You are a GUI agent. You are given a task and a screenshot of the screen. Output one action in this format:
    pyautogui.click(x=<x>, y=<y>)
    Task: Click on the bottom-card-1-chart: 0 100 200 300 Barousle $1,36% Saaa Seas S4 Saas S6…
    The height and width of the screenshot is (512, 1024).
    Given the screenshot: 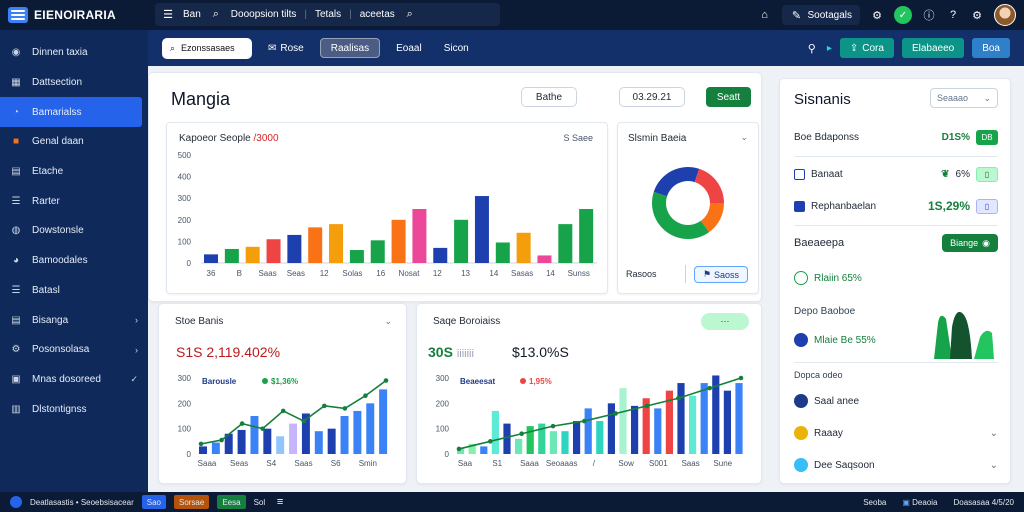 What is the action you would take?
    pyautogui.click(x=283, y=421)
    